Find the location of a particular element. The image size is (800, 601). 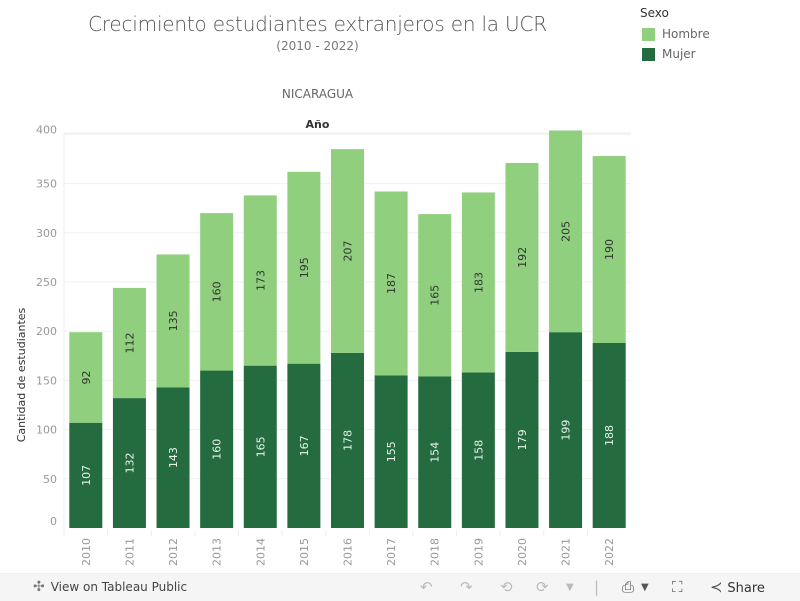

x-tick-label: 2020 is located at coordinates (522, 552).